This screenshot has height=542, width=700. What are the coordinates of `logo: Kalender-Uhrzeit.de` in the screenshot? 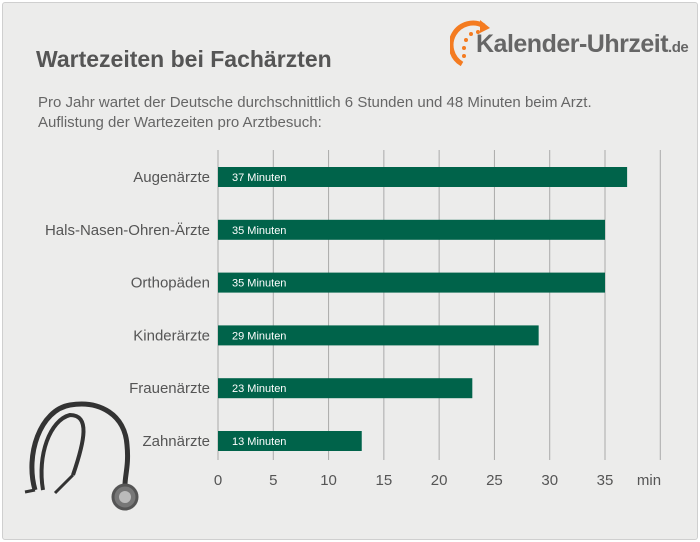 It's located at (570, 44).